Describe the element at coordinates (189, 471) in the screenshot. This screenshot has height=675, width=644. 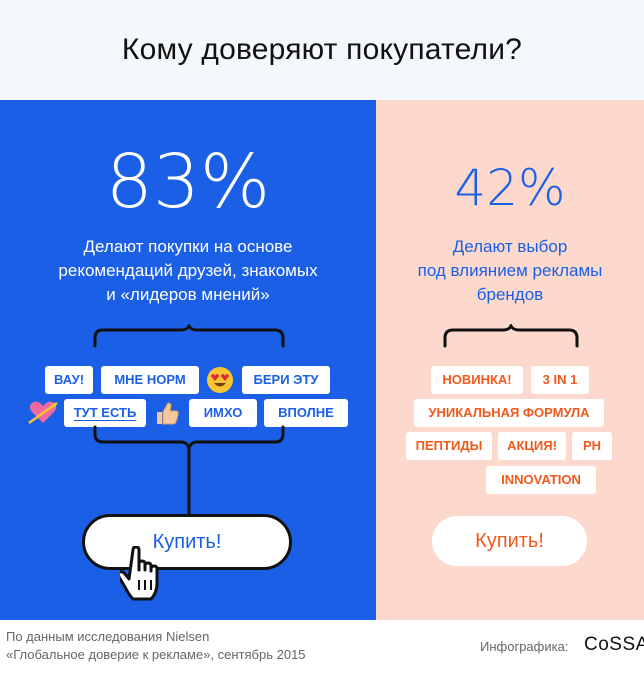
I see `left-lower-brace-icon` at that location.